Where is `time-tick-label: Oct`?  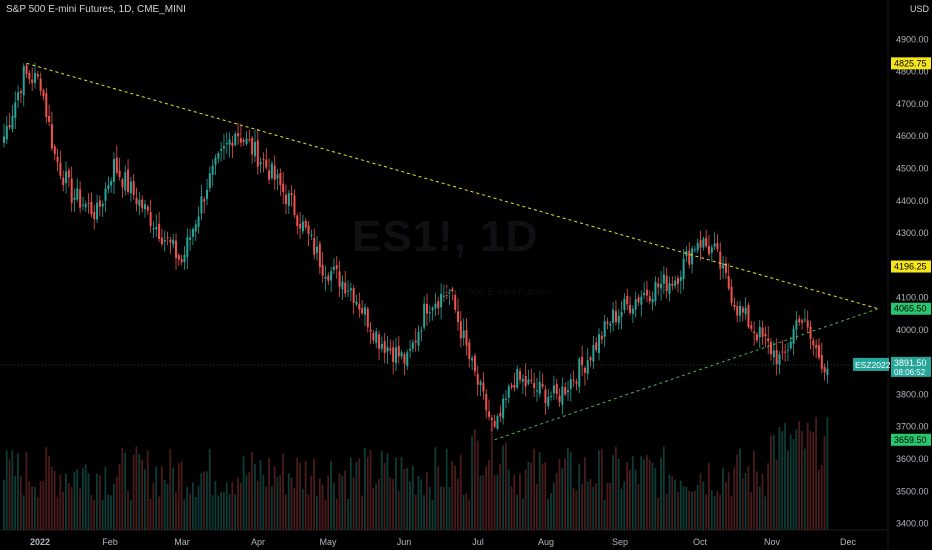 time-tick-label: Oct is located at coordinates (700, 542).